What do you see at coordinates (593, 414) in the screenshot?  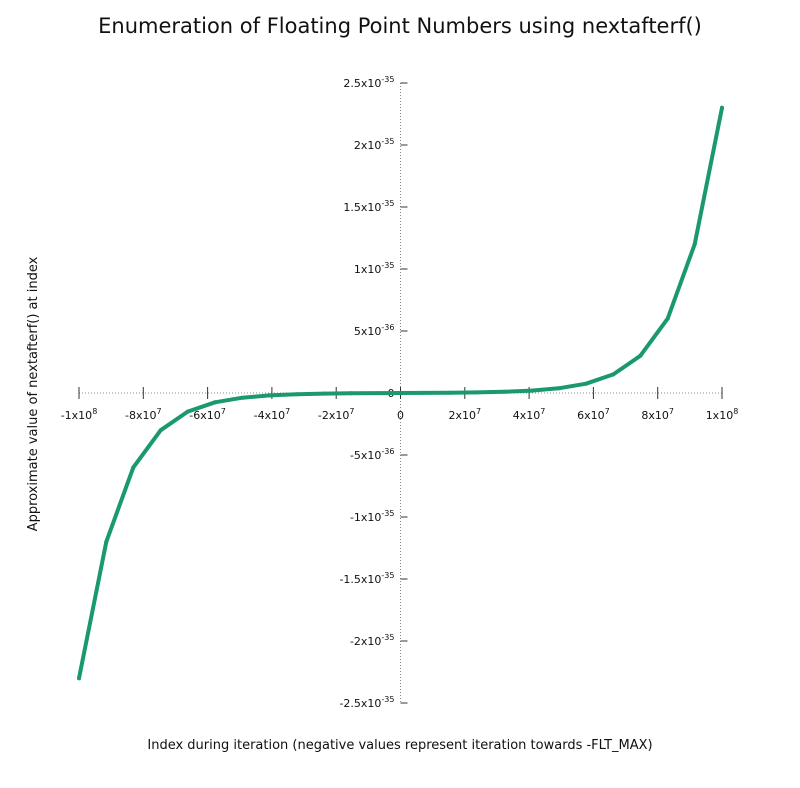 I see `x-tick-label: 6x107` at bounding box center [593, 414].